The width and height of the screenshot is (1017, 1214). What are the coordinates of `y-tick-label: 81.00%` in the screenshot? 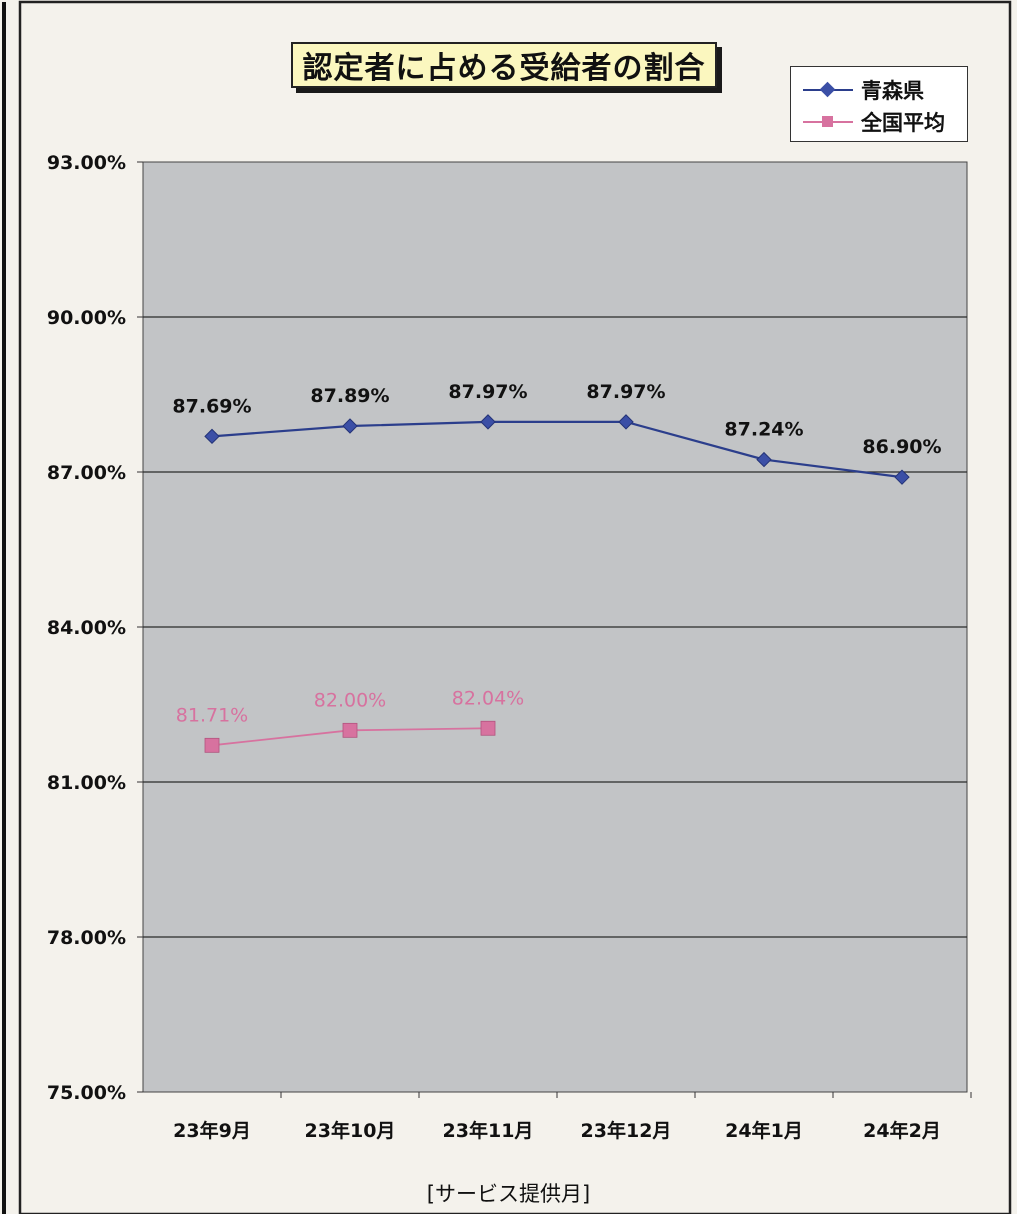 It's located at (86, 783).